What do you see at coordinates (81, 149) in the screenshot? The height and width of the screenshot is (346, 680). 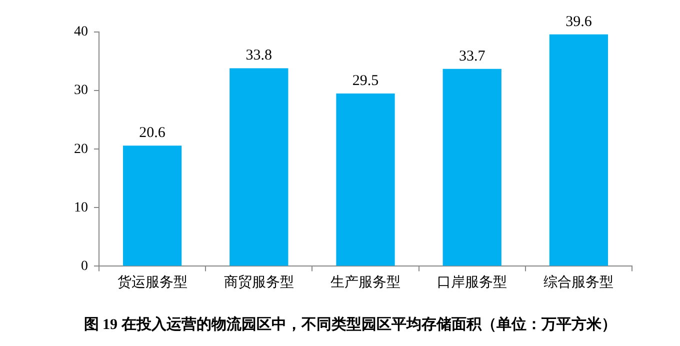 I see `y-tick-label: 20` at bounding box center [81, 149].